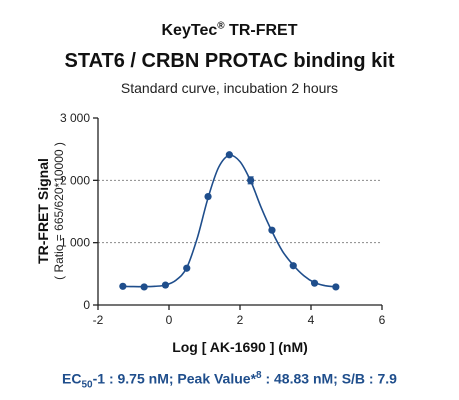  What do you see at coordinates (189, 30) in the screenshot?
I see `brand-name: KeyTec` at bounding box center [189, 30].